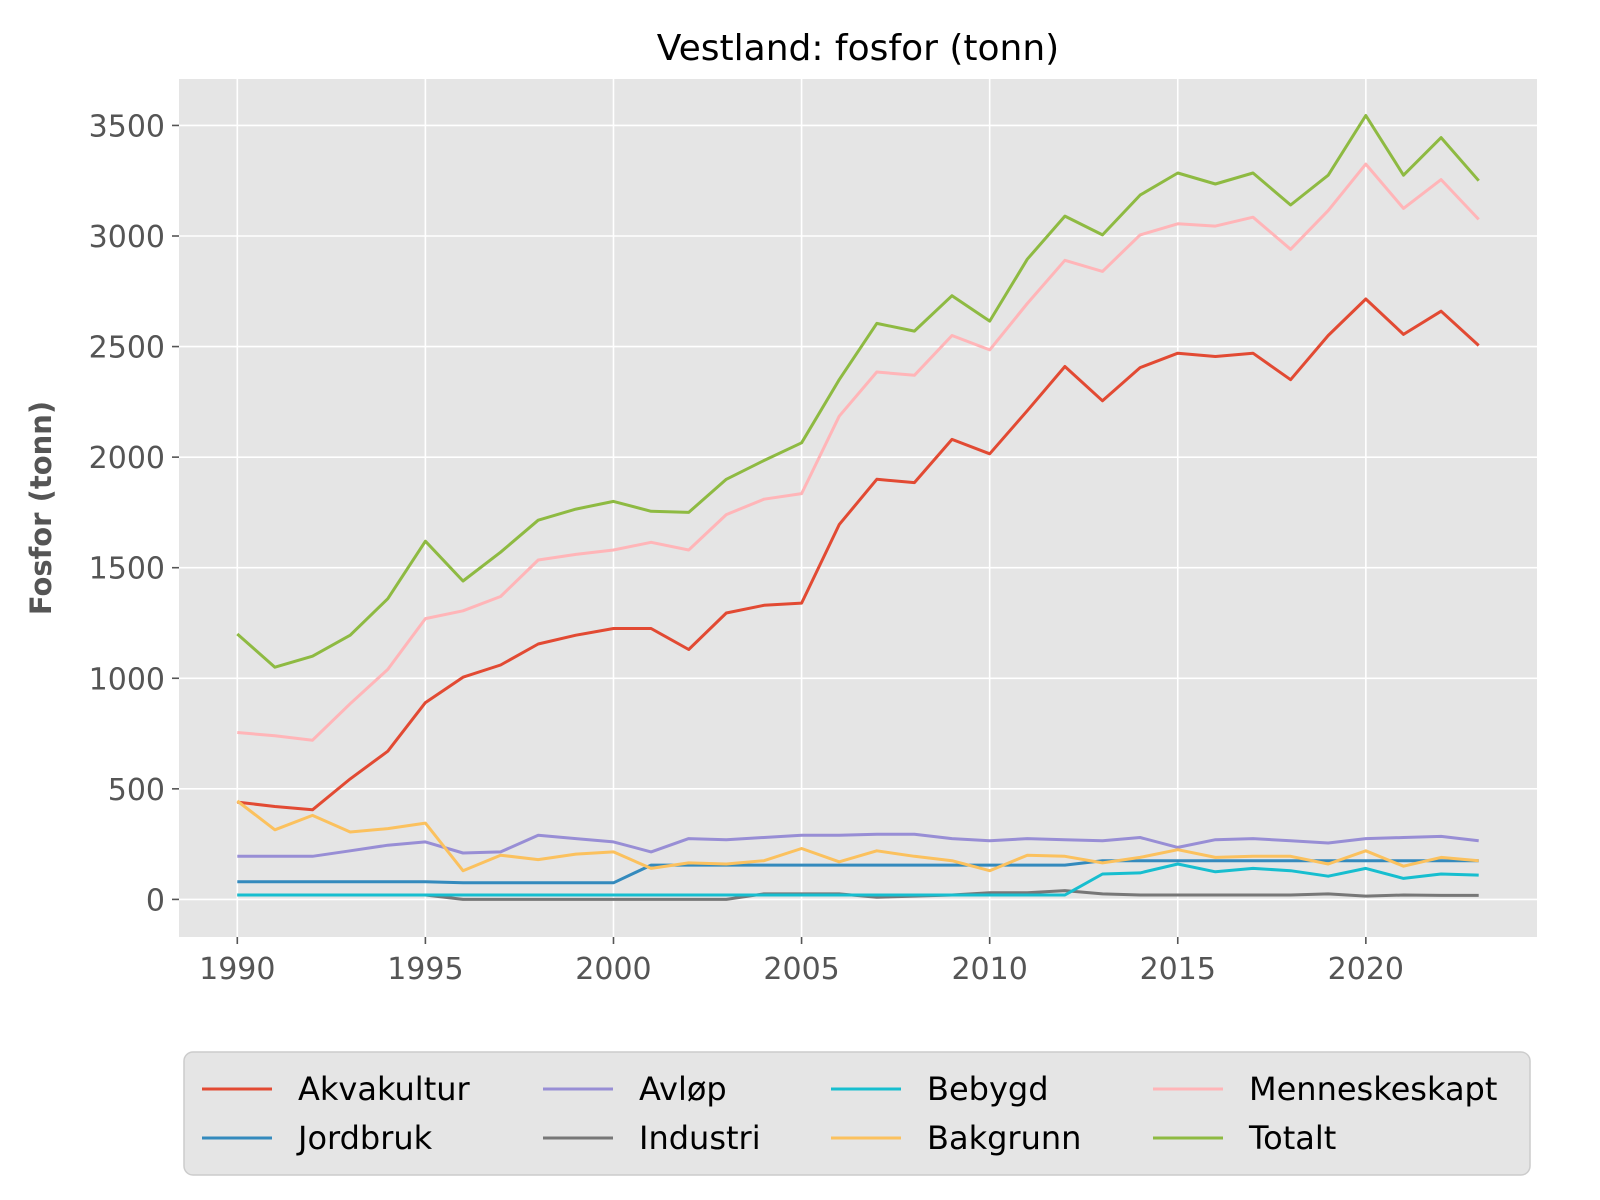  What do you see at coordinates (613, 969) in the screenshot?
I see `x-tick-label: 2000` at bounding box center [613, 969].